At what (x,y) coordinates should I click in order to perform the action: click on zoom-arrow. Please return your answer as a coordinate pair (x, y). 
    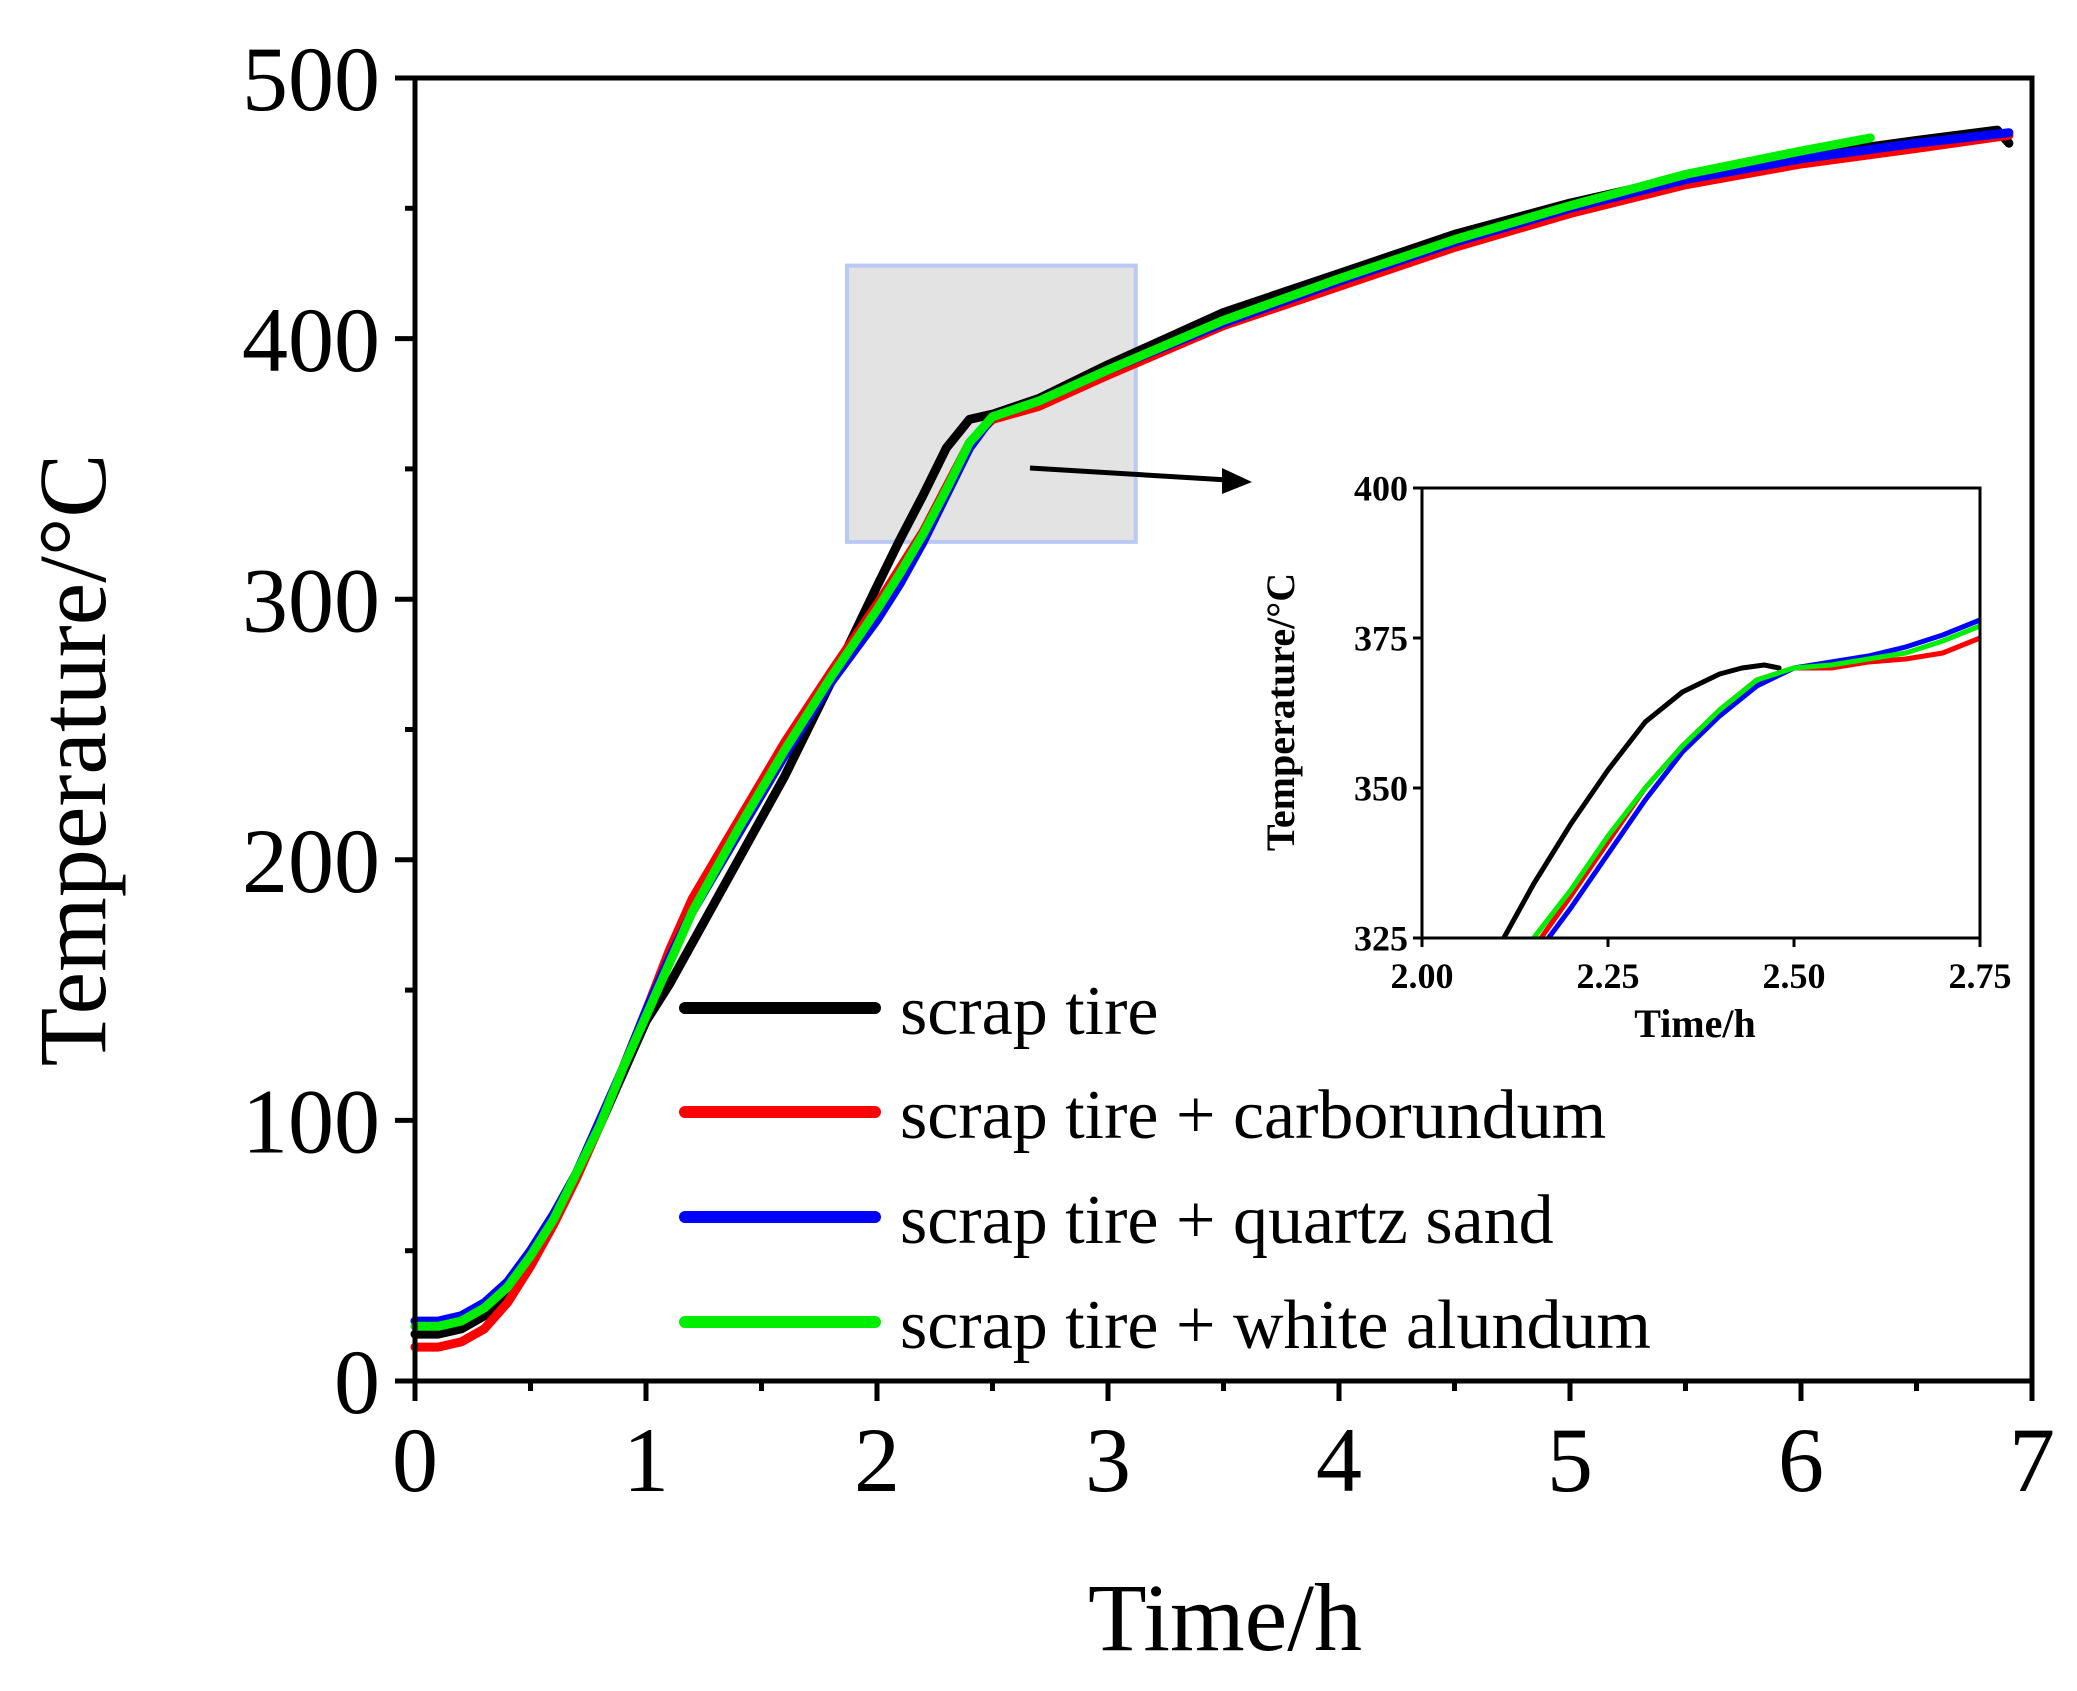
    Looking at the image, I should click on (1140, 479).